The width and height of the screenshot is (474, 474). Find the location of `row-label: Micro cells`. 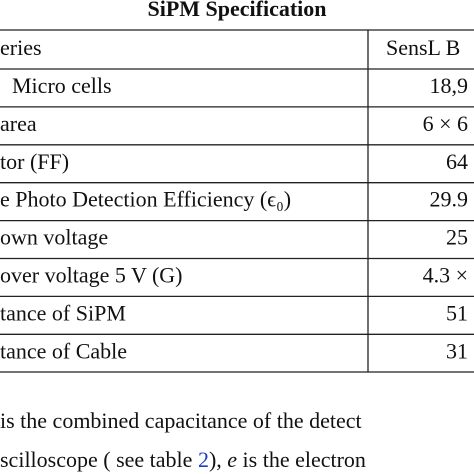

row-label: Micro cells is located at coordinates (62, 85).